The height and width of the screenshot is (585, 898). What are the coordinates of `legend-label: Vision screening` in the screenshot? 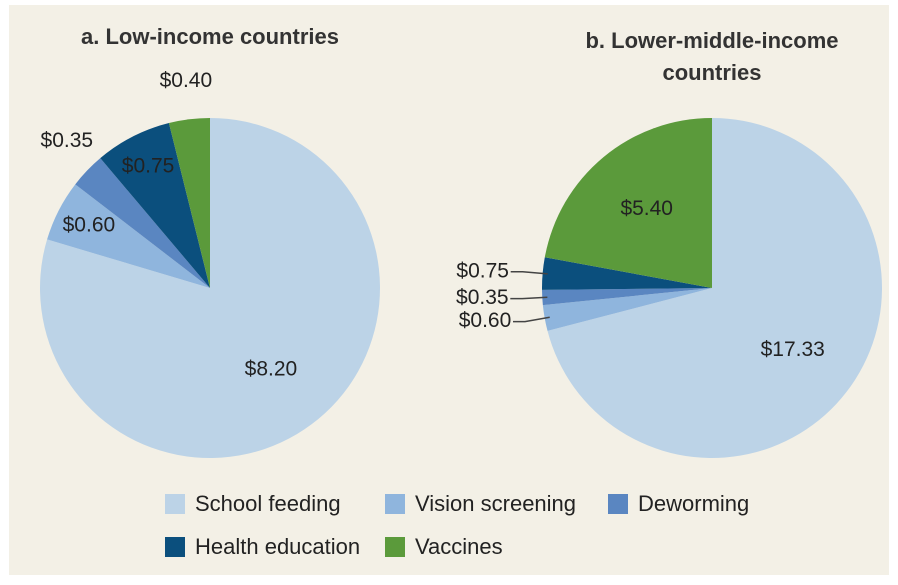 It's located at (496, 503).